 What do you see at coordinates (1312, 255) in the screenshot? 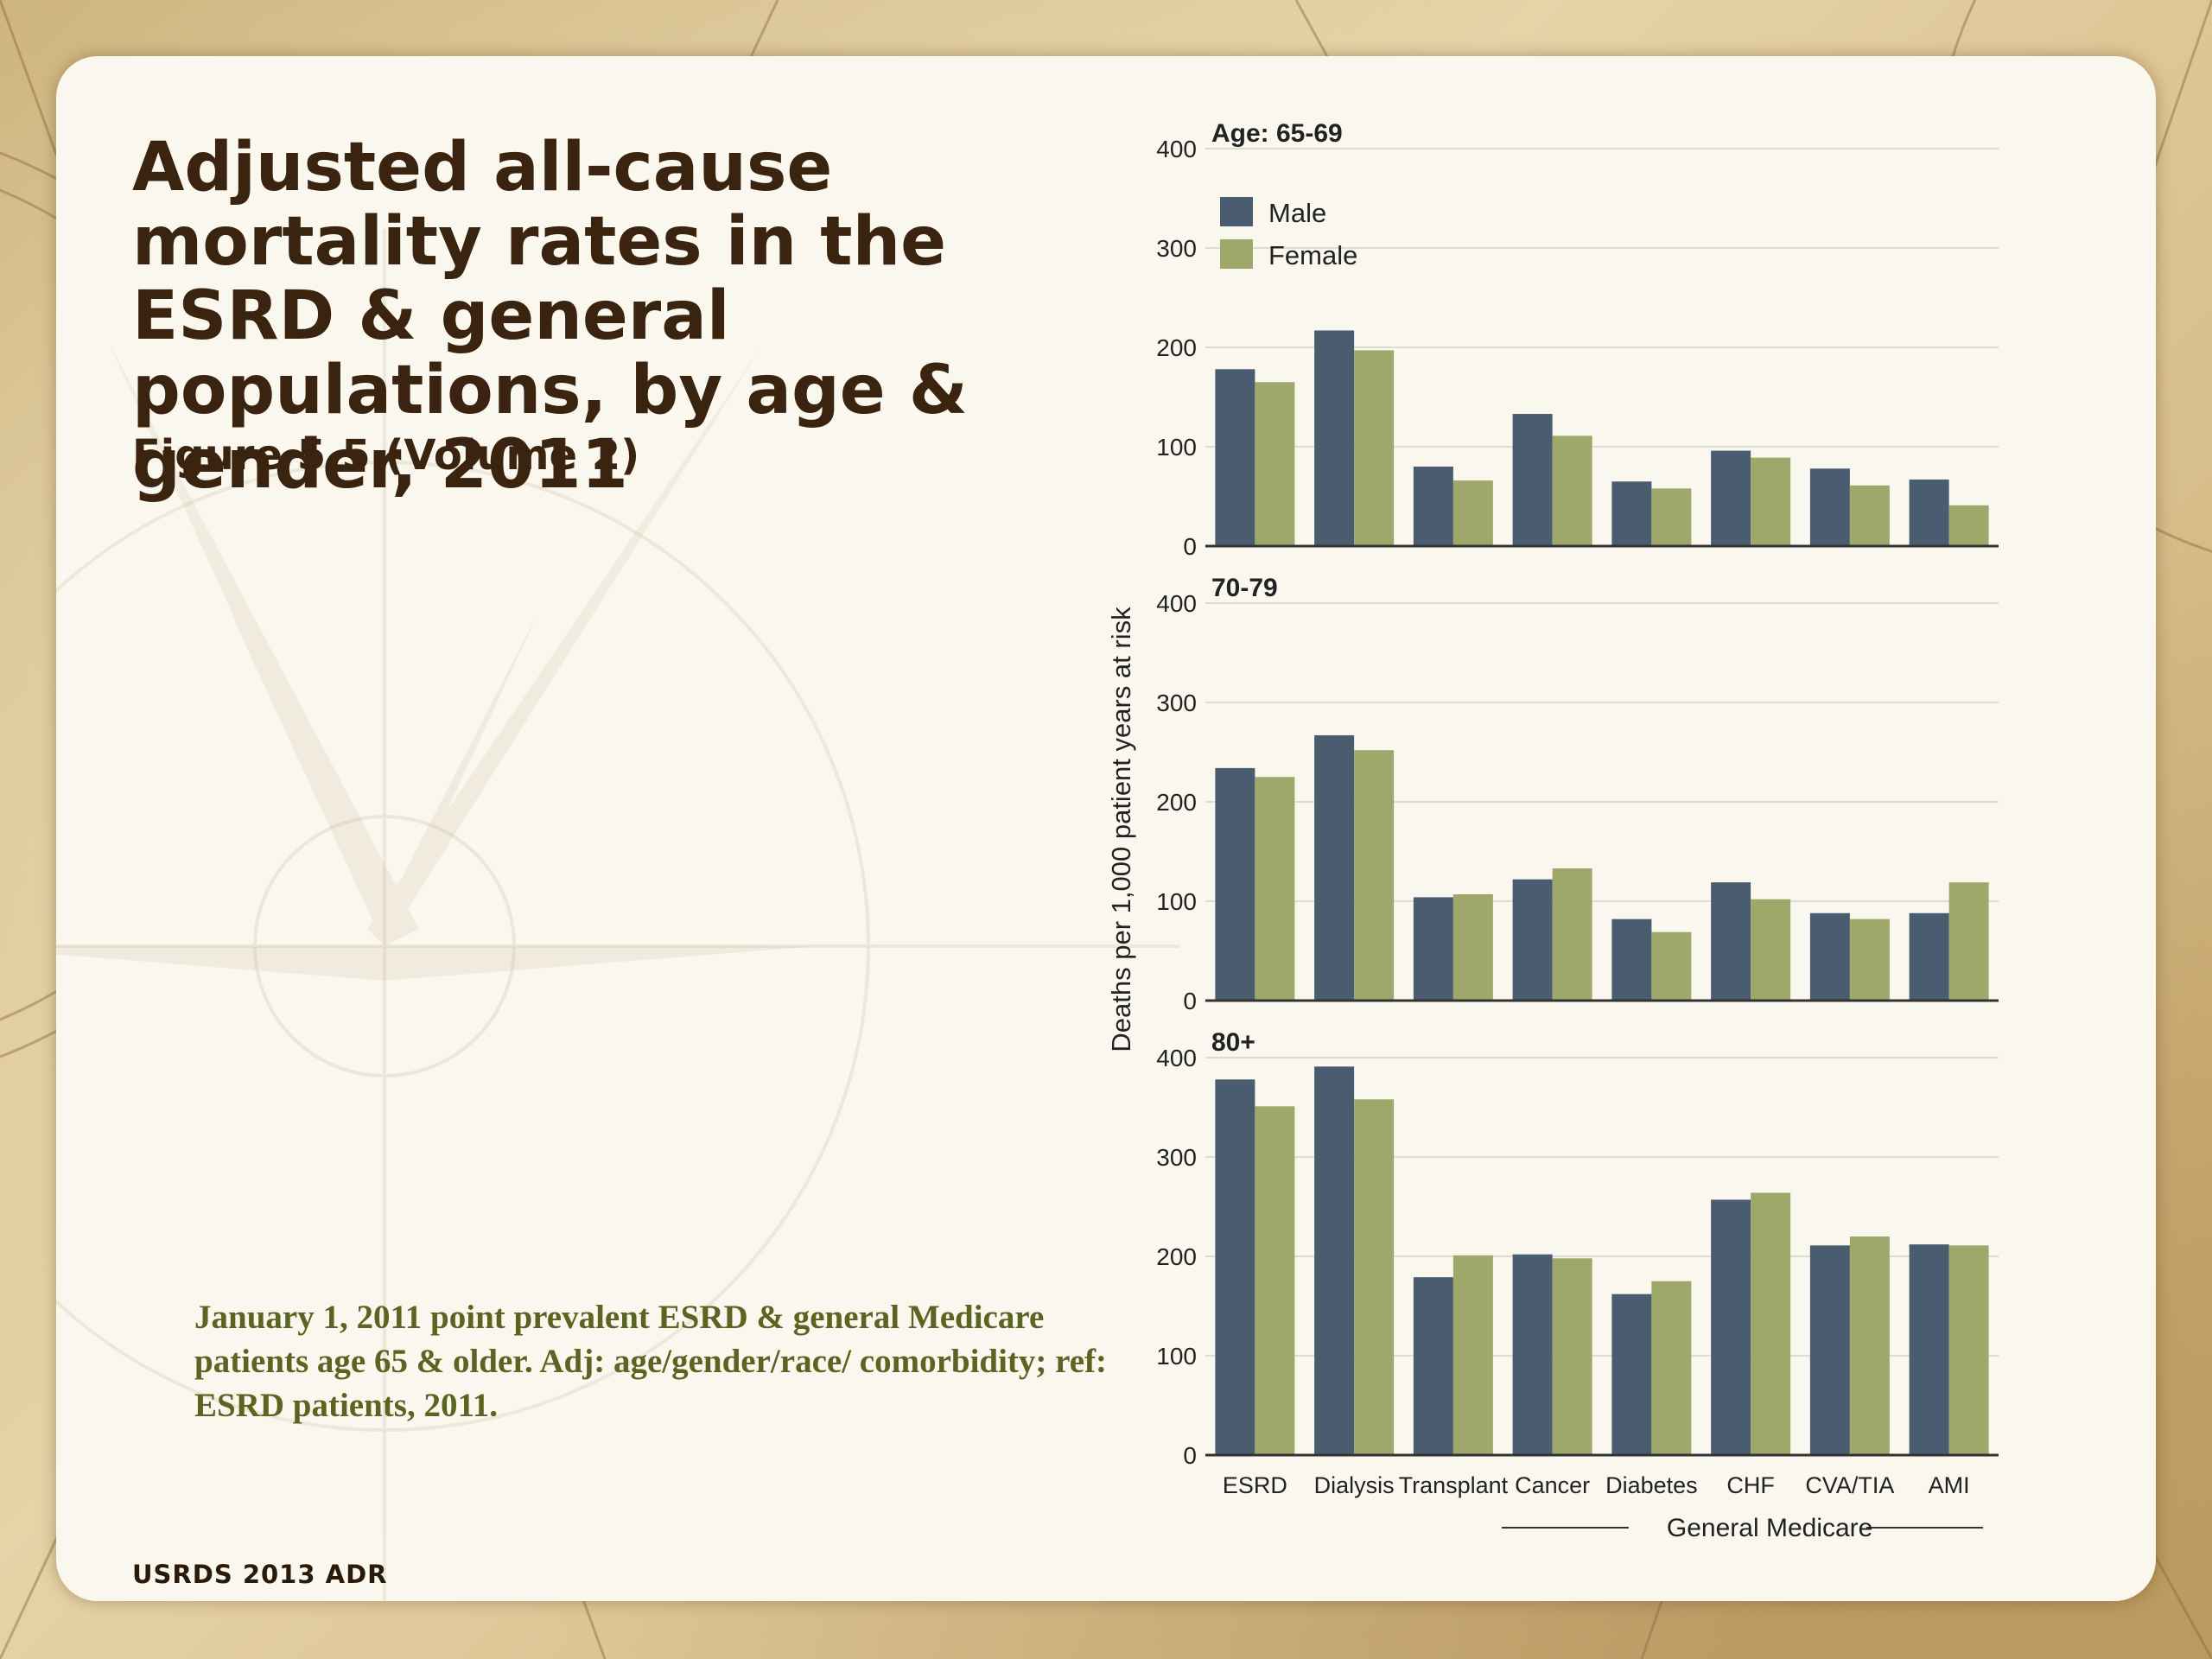
I see `legend-label-female: Female` at bounding box center [1312, 255].